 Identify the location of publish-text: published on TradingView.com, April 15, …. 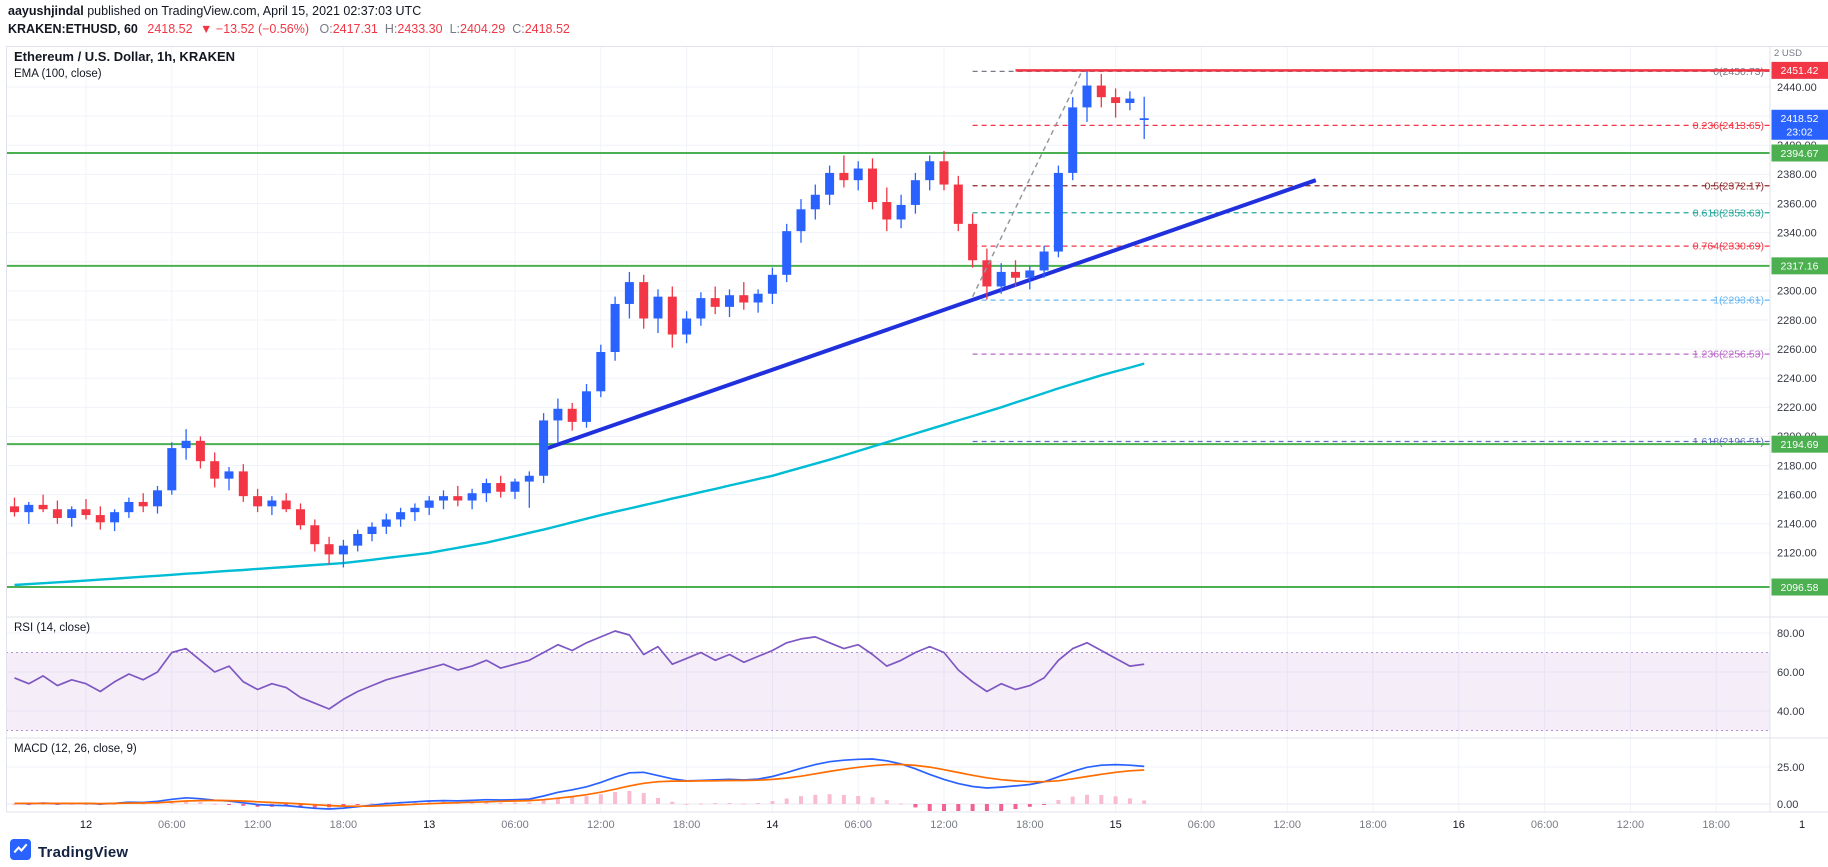
(252, 11).